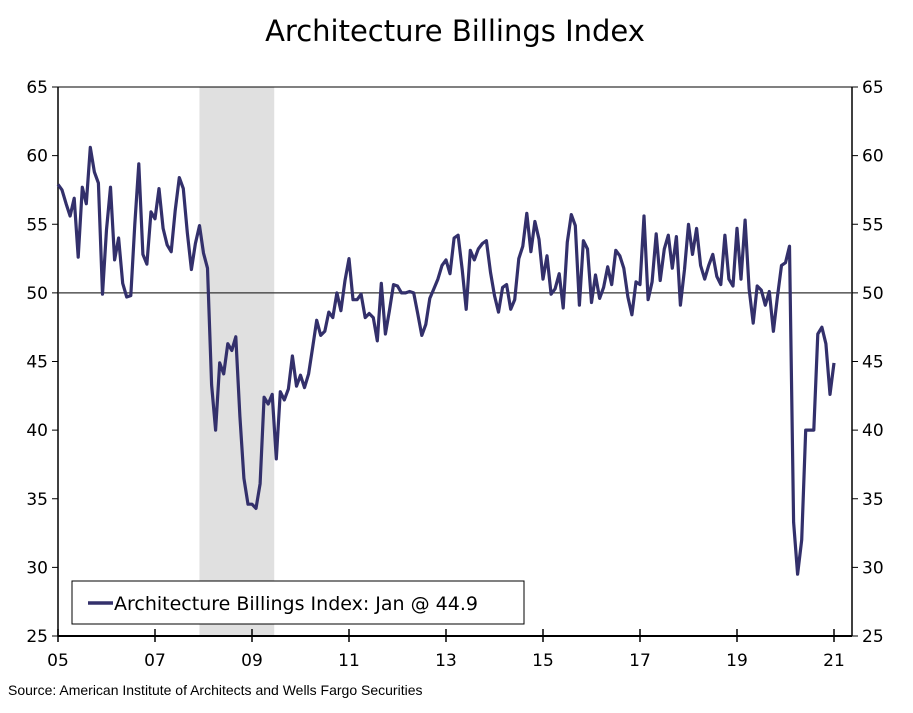  What do you see at coordinates (873, 431) in the screenshot?
I see `y-tick-label-right: 40` at bounding box center [873, 431].